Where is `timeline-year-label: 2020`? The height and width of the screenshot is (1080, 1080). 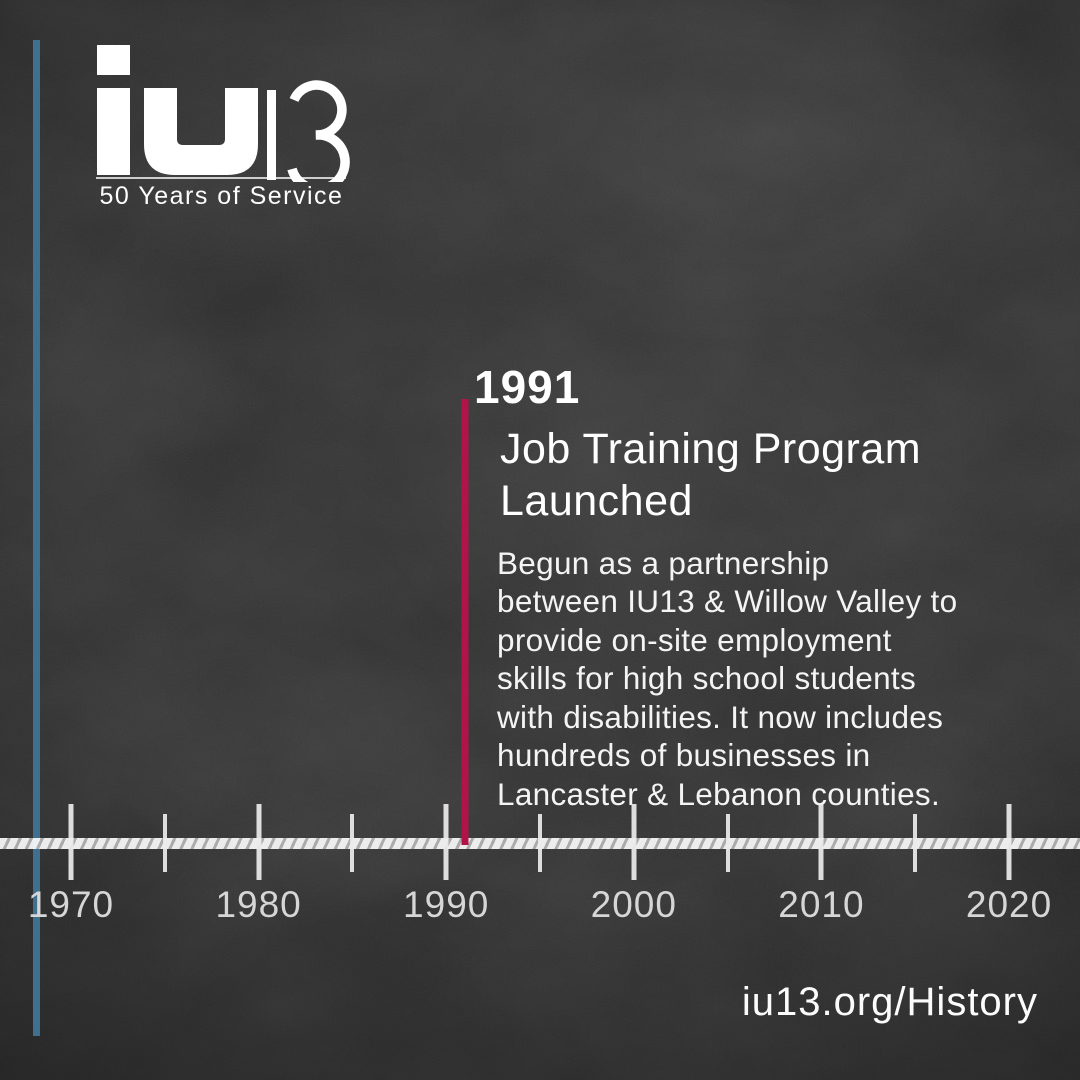 timeline-year-label: 2020 is located at coordinates (1009, 904).